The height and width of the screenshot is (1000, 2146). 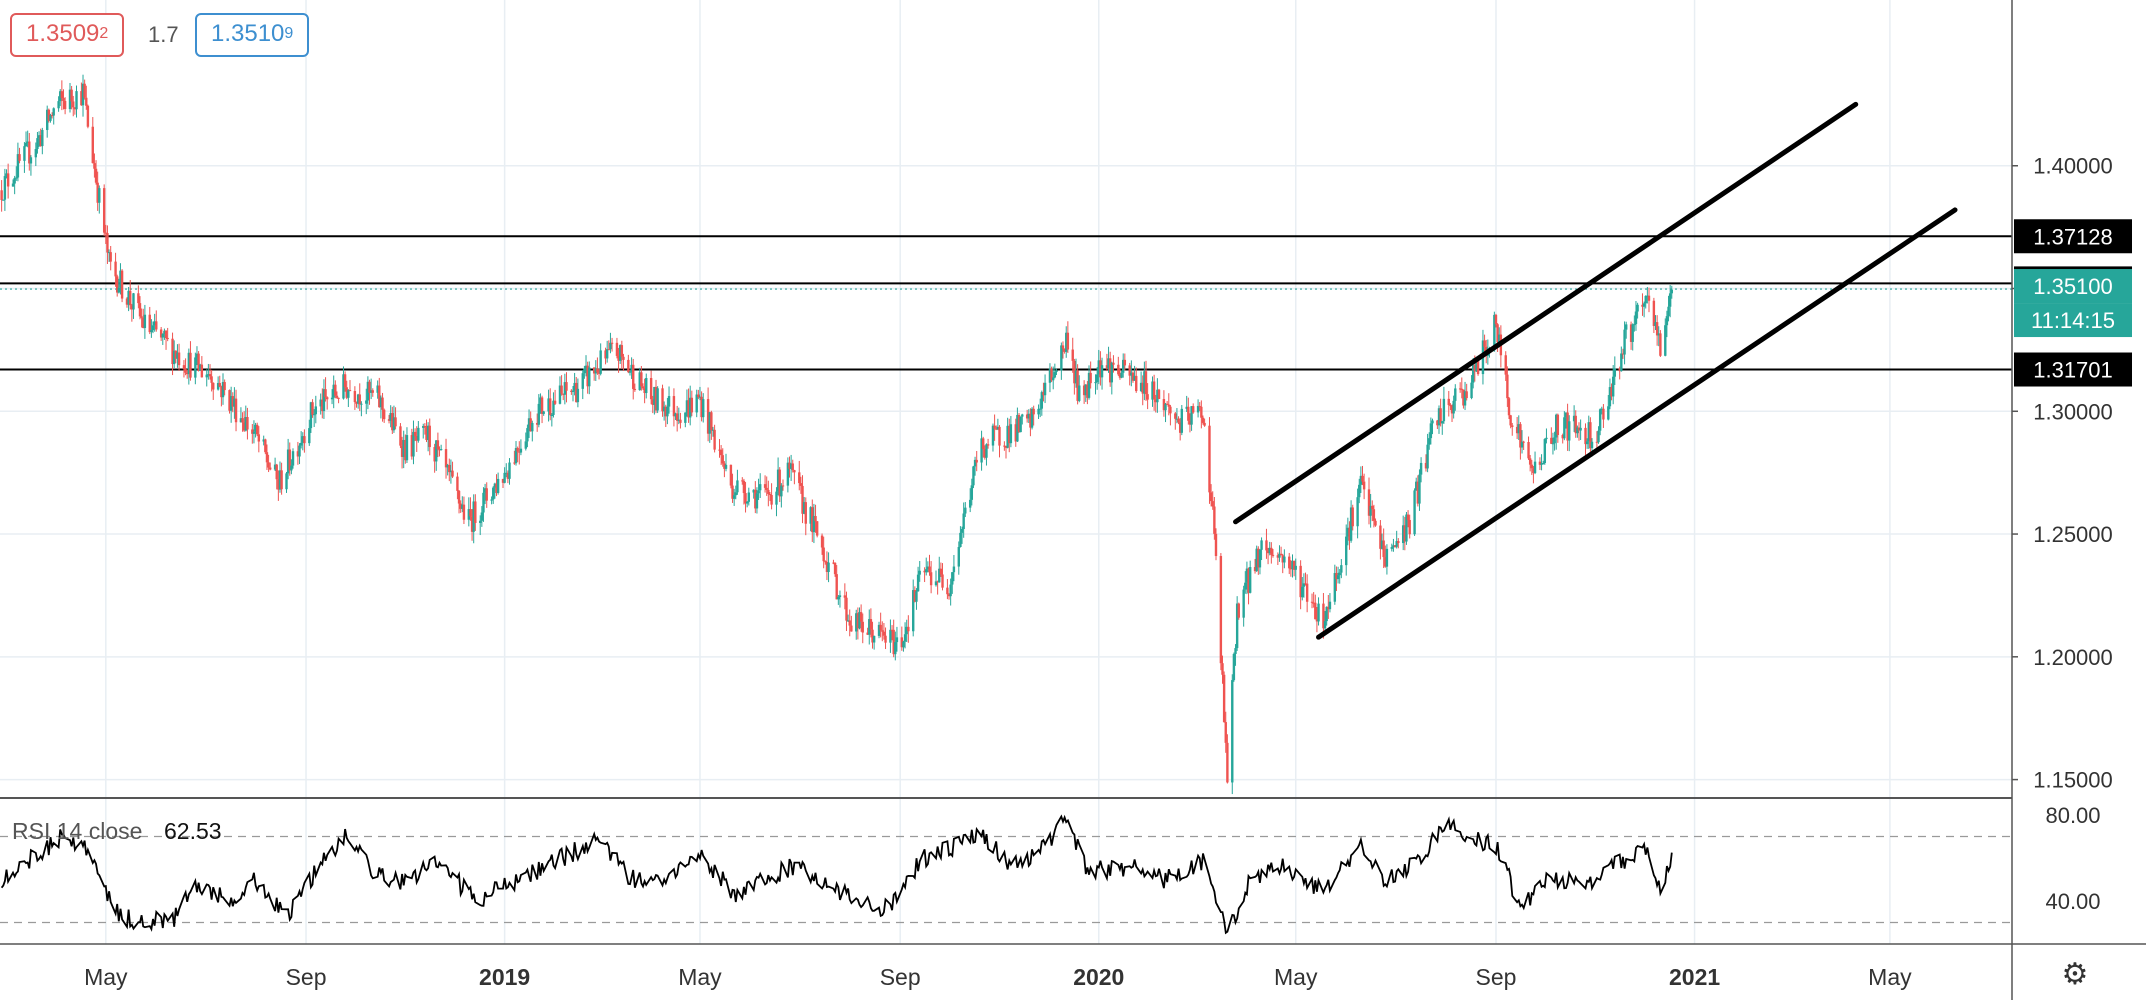 What do you see at coordinates (2073, 286) in the screenshot?
I see `current-price-label: 1.35100` at bounding box center [2073, 286].